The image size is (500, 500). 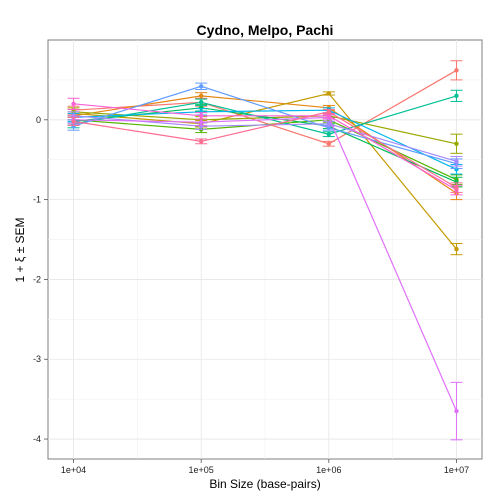 I want to click on x-tick-label: 1e+04, so click(x=73, y=470).